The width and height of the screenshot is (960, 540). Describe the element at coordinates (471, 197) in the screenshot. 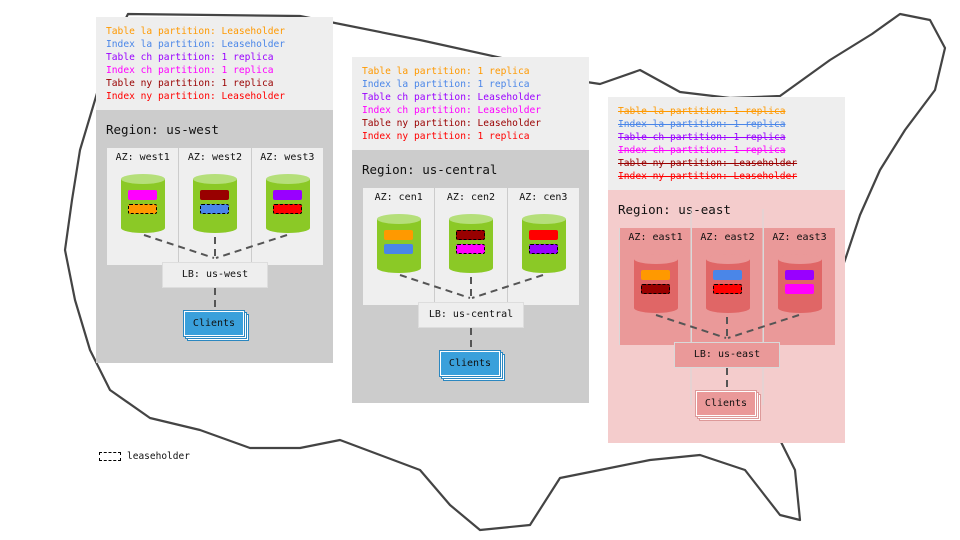

I see `az-label: AZ: cen2` at that location.